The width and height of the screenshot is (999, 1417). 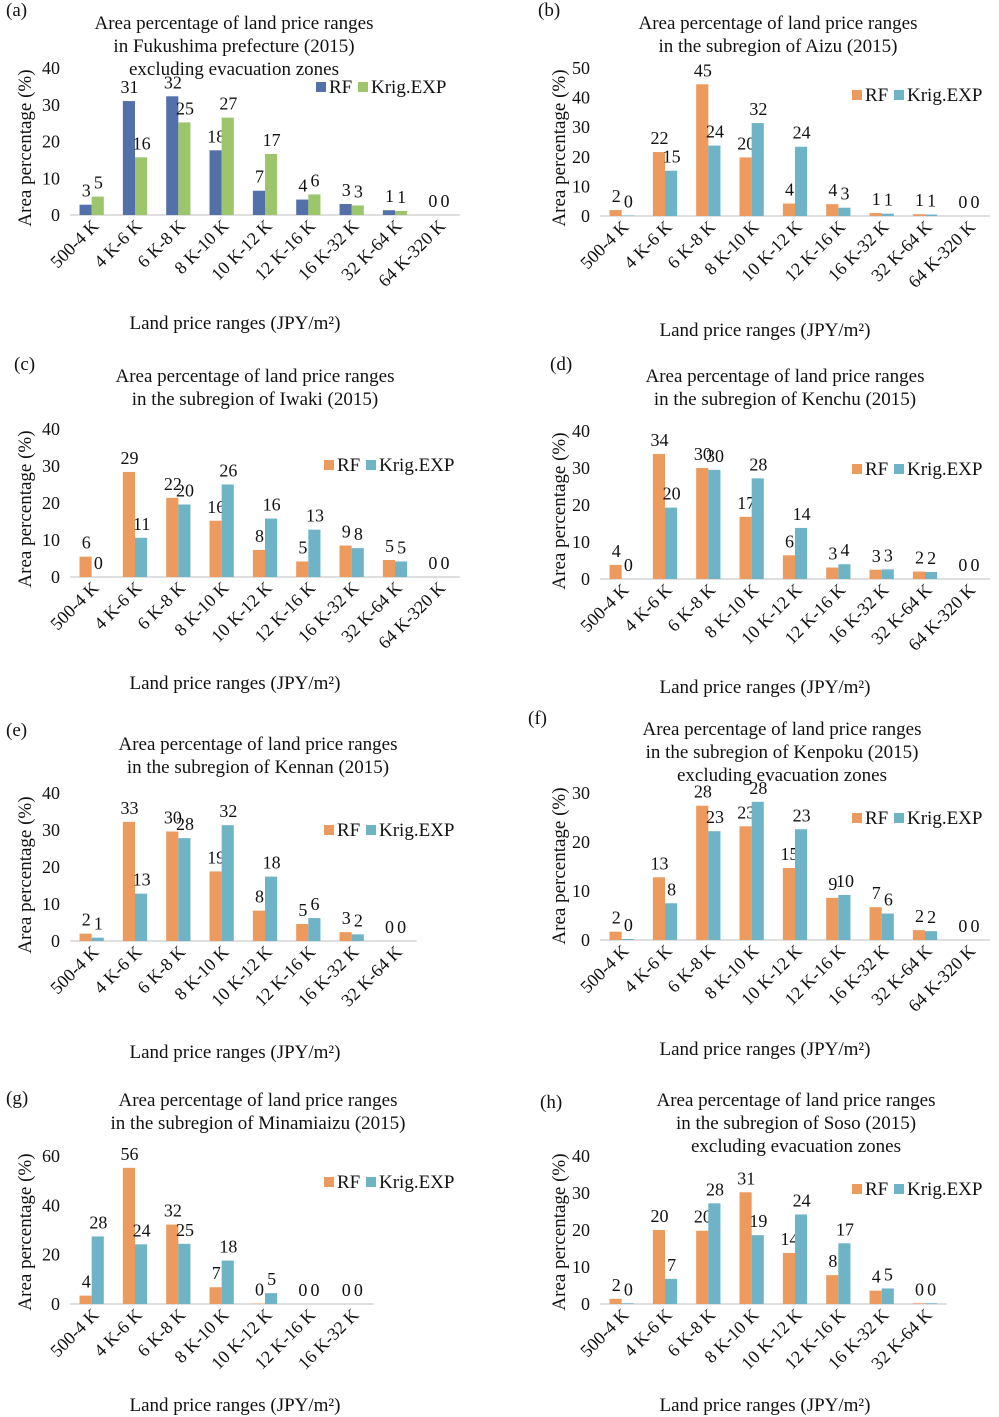 I want to click on y-axis-title: Area percentage (%), so click(x=25, y=874).